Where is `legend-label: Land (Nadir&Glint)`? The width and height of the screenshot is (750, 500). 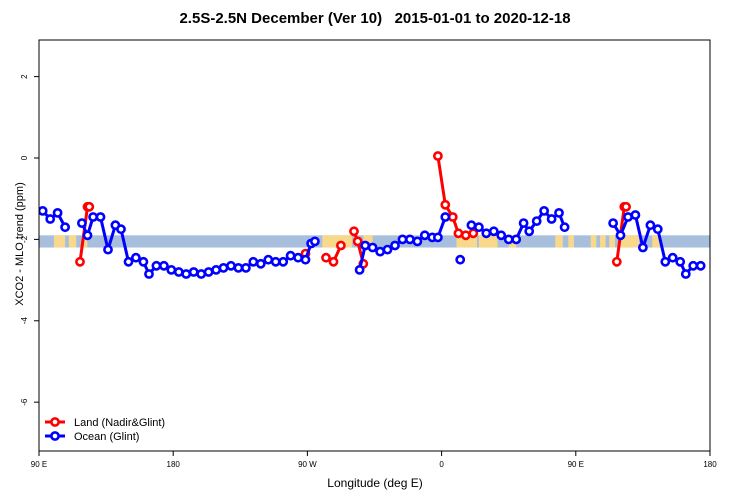
legend-label: Land (Nadir&Glint) is located at coordinates (119, 423).